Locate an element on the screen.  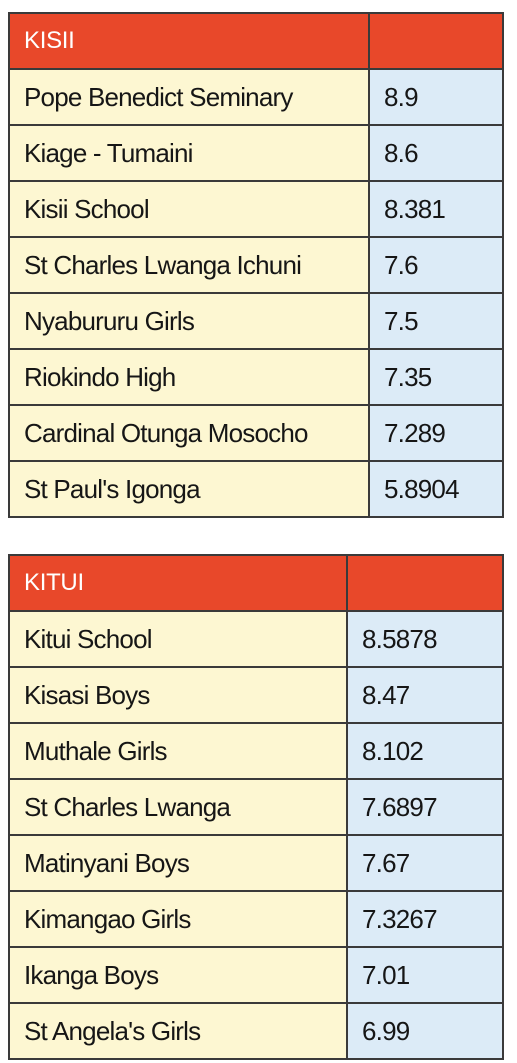
school-name: Kimangao Girls is located at coordinates (178, 919).